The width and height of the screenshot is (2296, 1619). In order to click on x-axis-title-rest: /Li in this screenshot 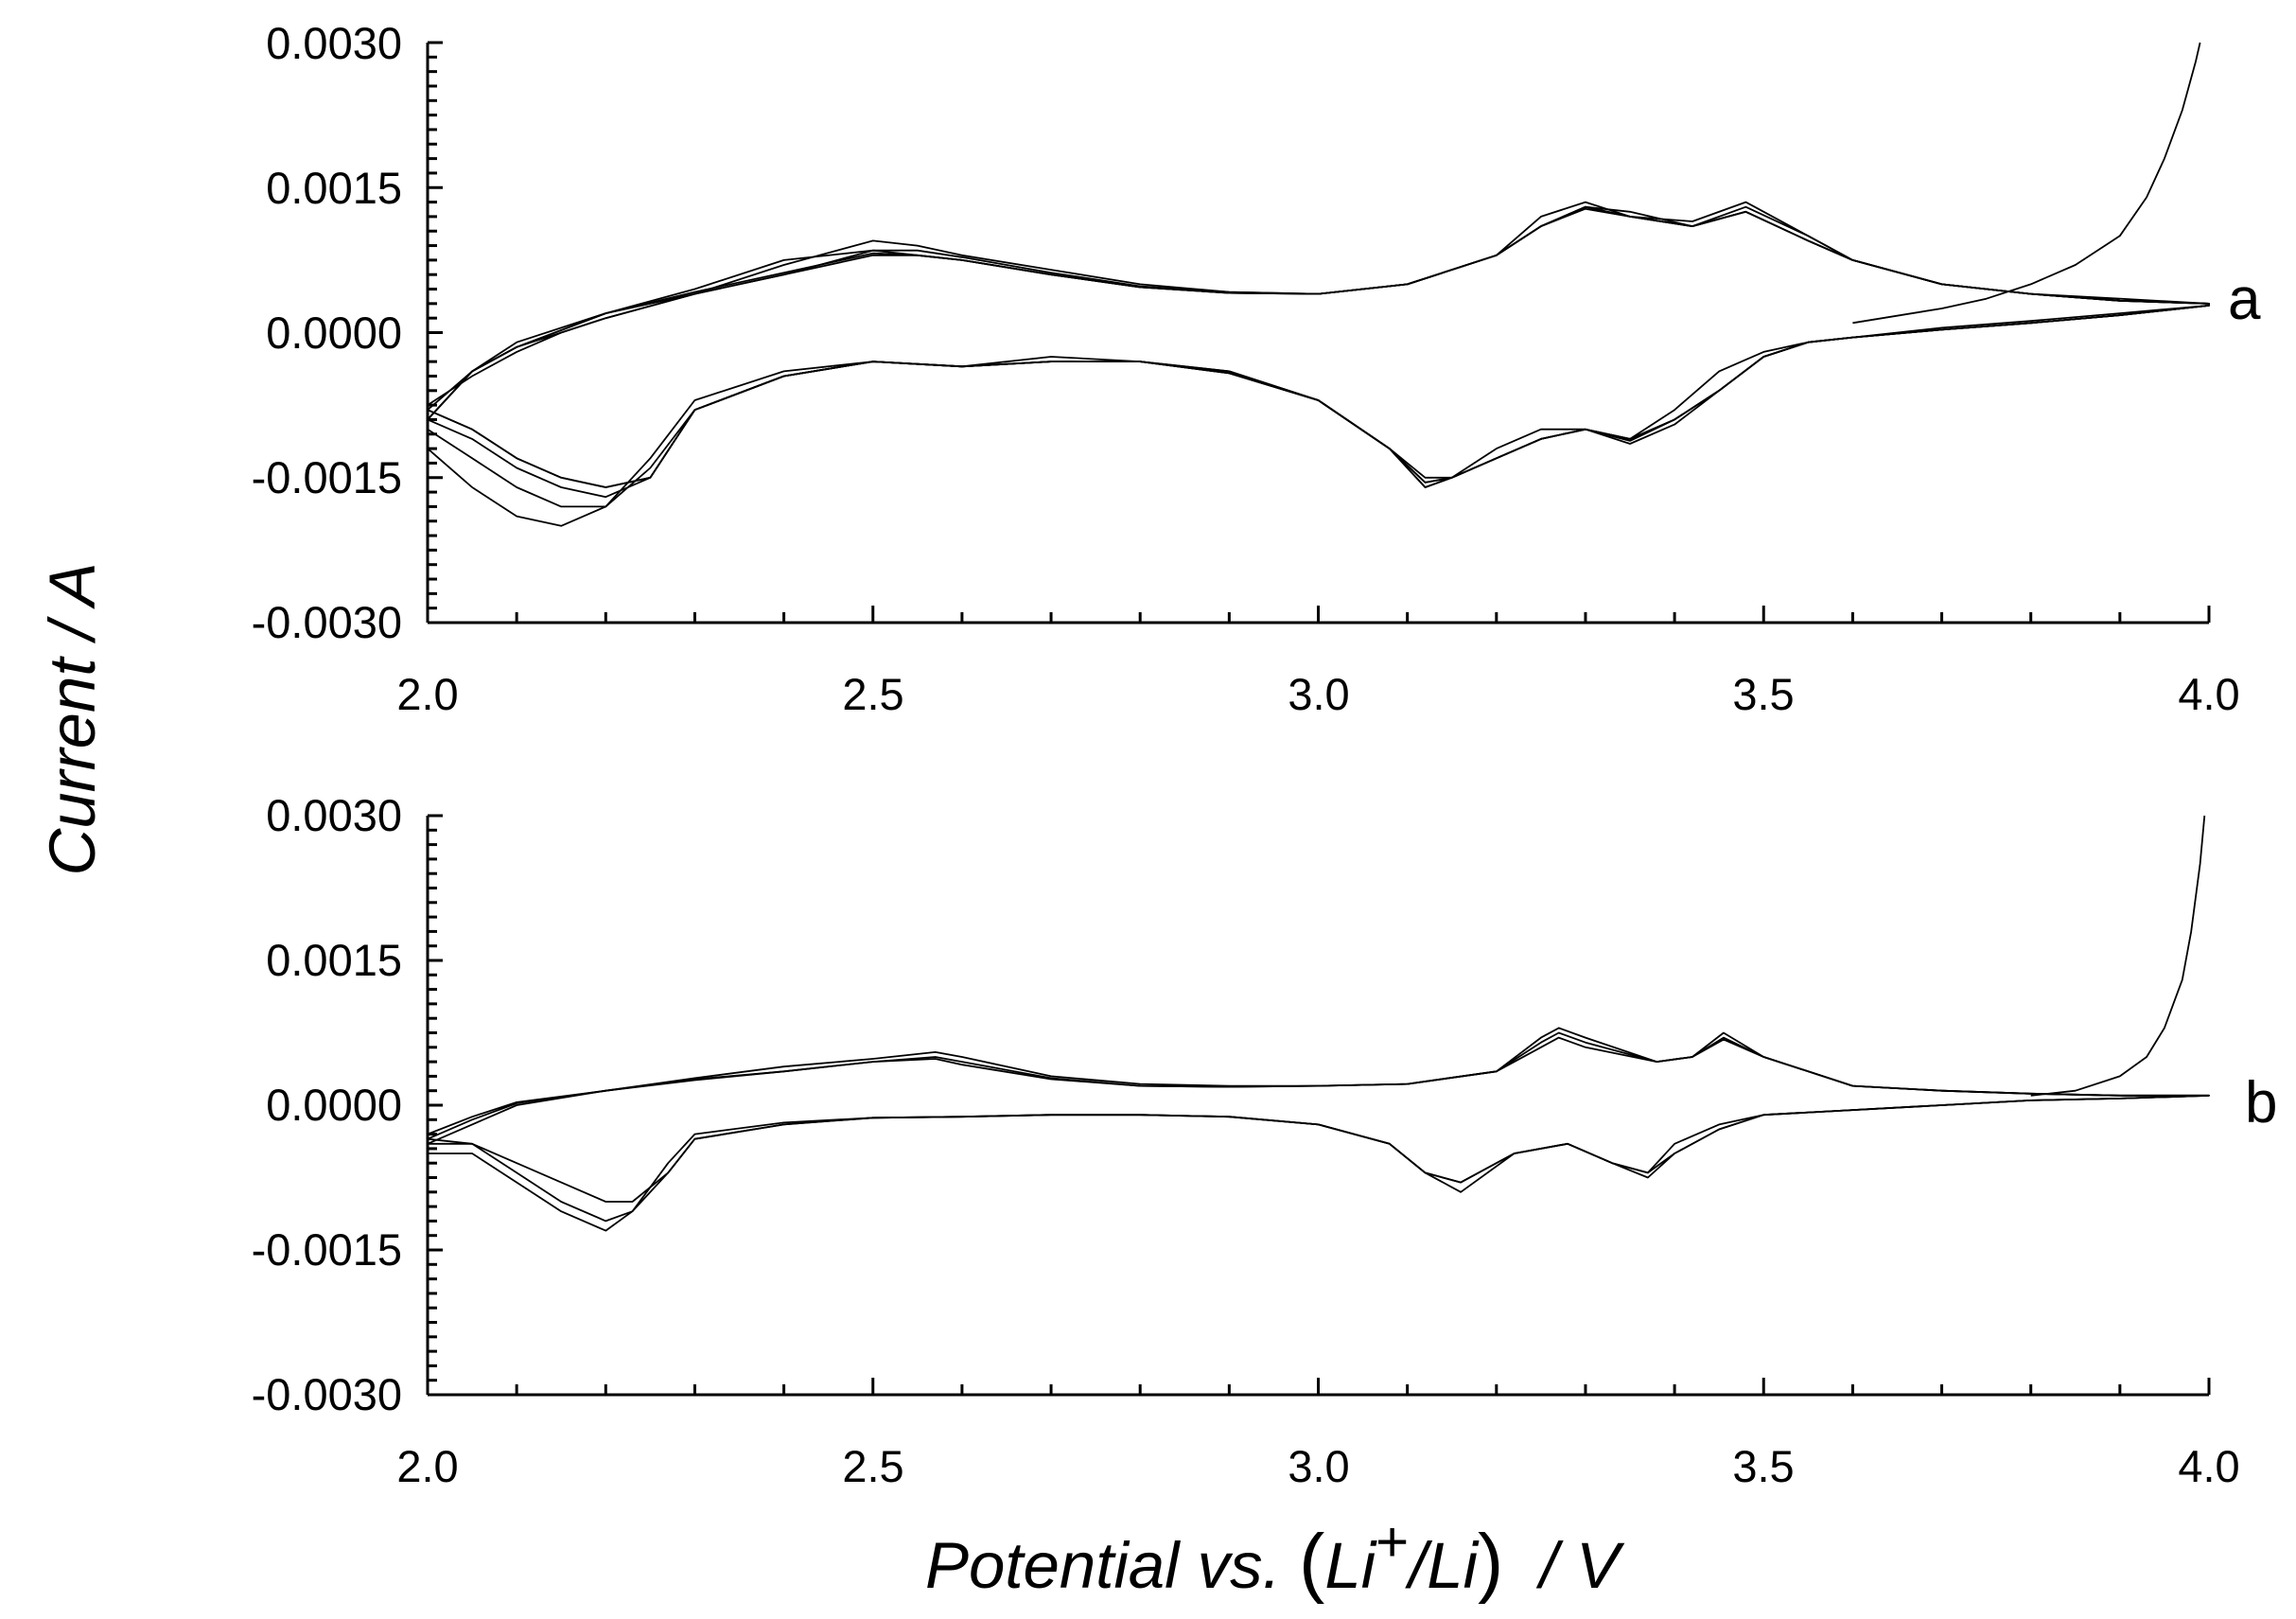, I will do `click(1443, 1565)`.